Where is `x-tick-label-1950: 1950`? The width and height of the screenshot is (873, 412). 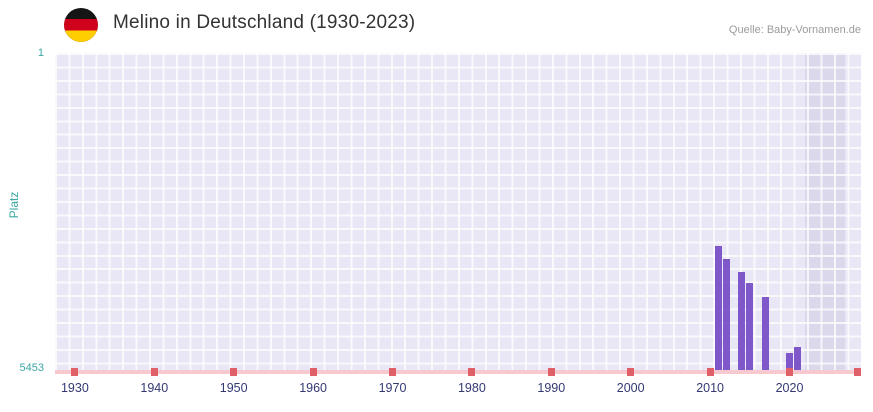
x-tick-label-1950: 1950 is located at coordinates (233, 388).